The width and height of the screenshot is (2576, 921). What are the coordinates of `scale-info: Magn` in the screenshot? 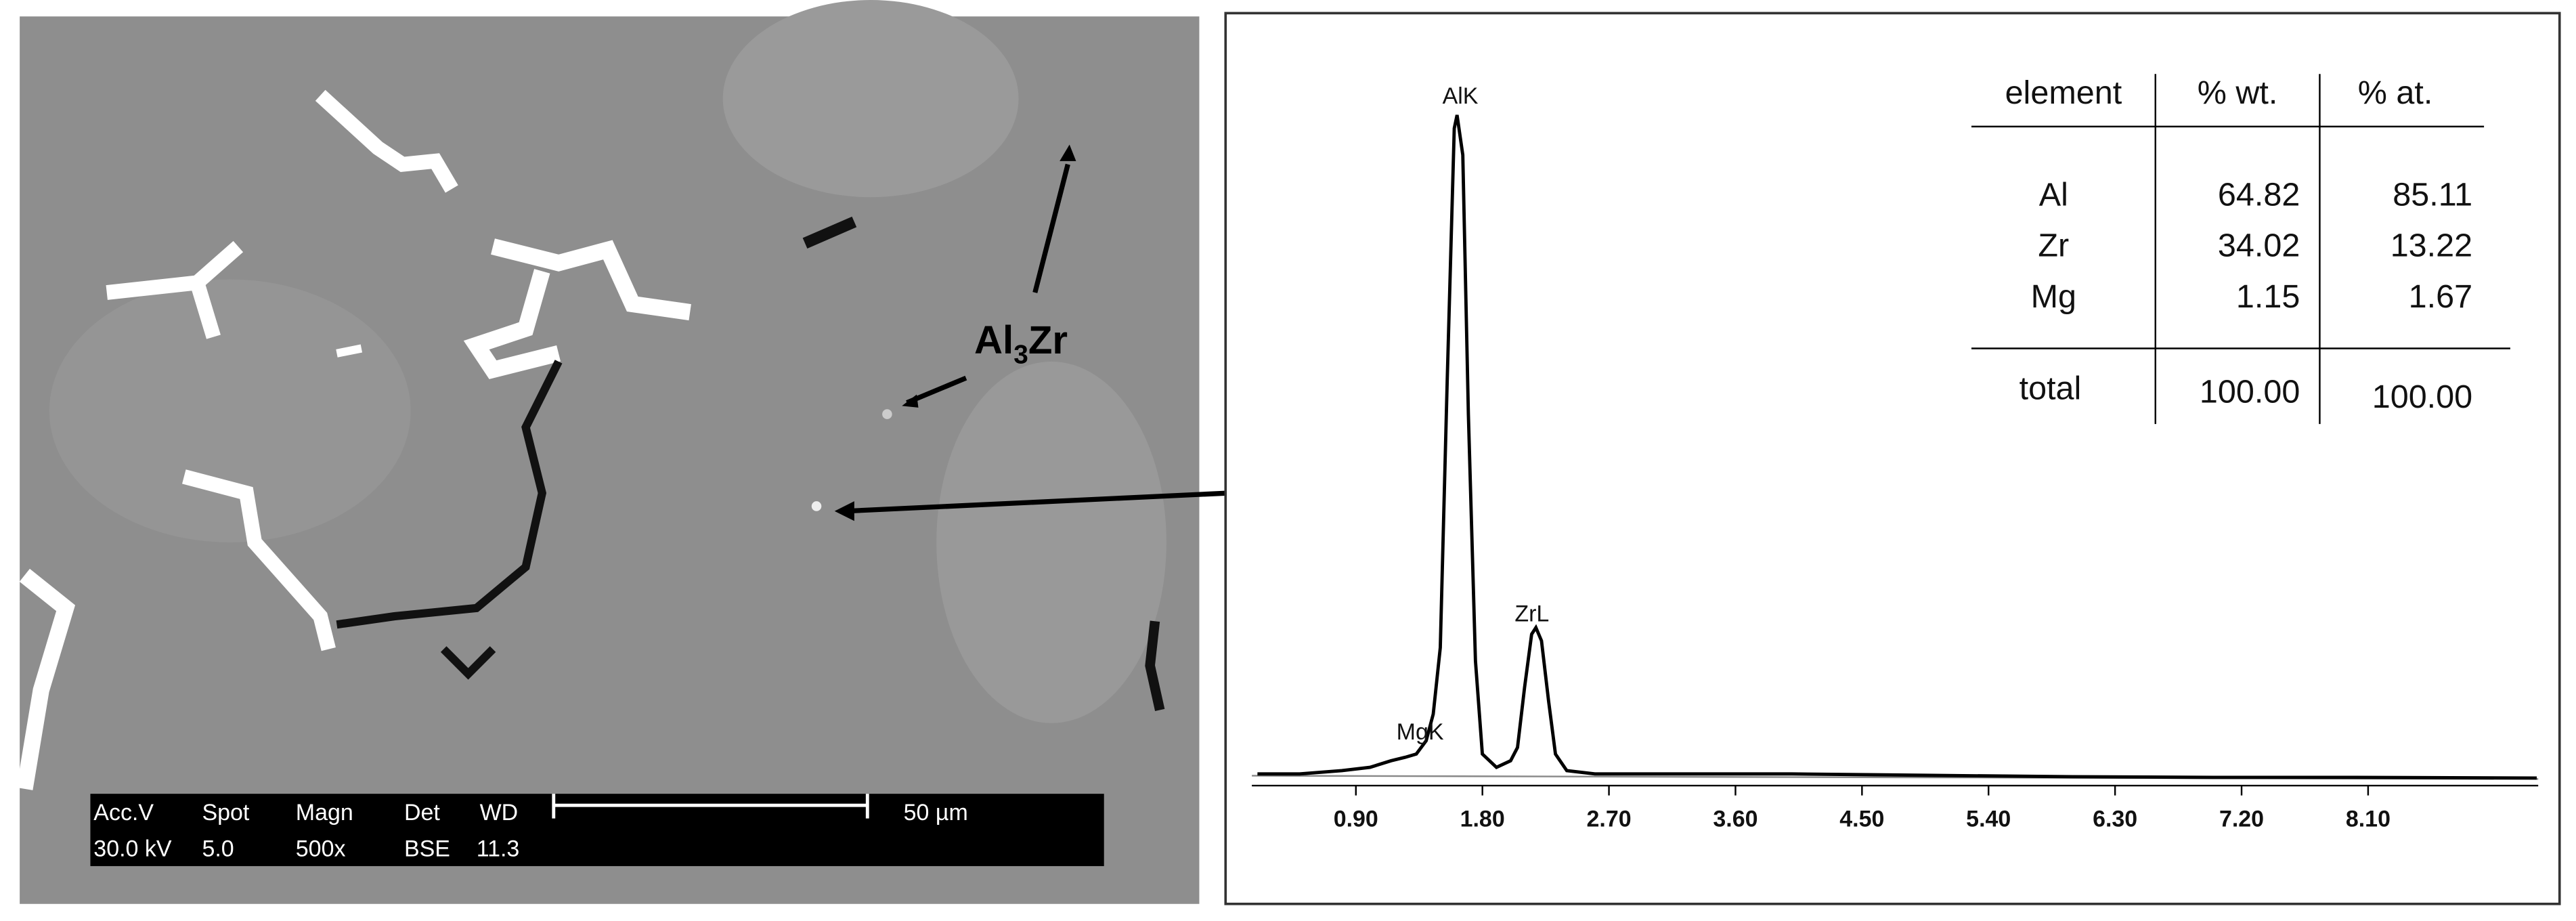 It's located at (324, 813).